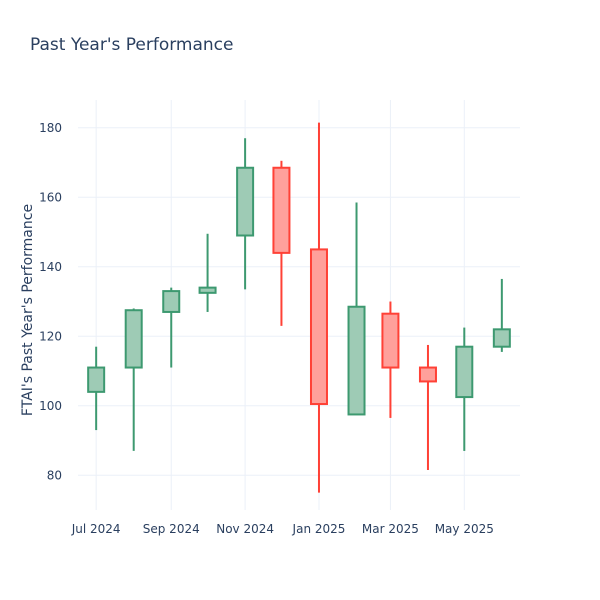 The height and width of the screenshot is (600, 600). What do you see at coordinates (390, 529) in the screenshot?
I see `x-tick-label: Mar 2025` at bounding box center [390, 529].